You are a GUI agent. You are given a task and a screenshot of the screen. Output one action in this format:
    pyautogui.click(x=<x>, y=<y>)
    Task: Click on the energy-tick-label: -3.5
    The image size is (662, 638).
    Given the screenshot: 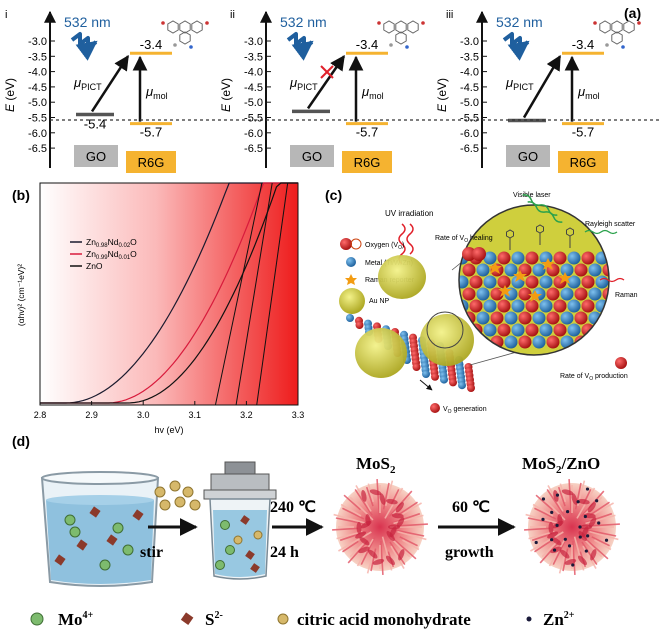 What is the action you would take?
    pyautogui.click(x=37, y=57)
    